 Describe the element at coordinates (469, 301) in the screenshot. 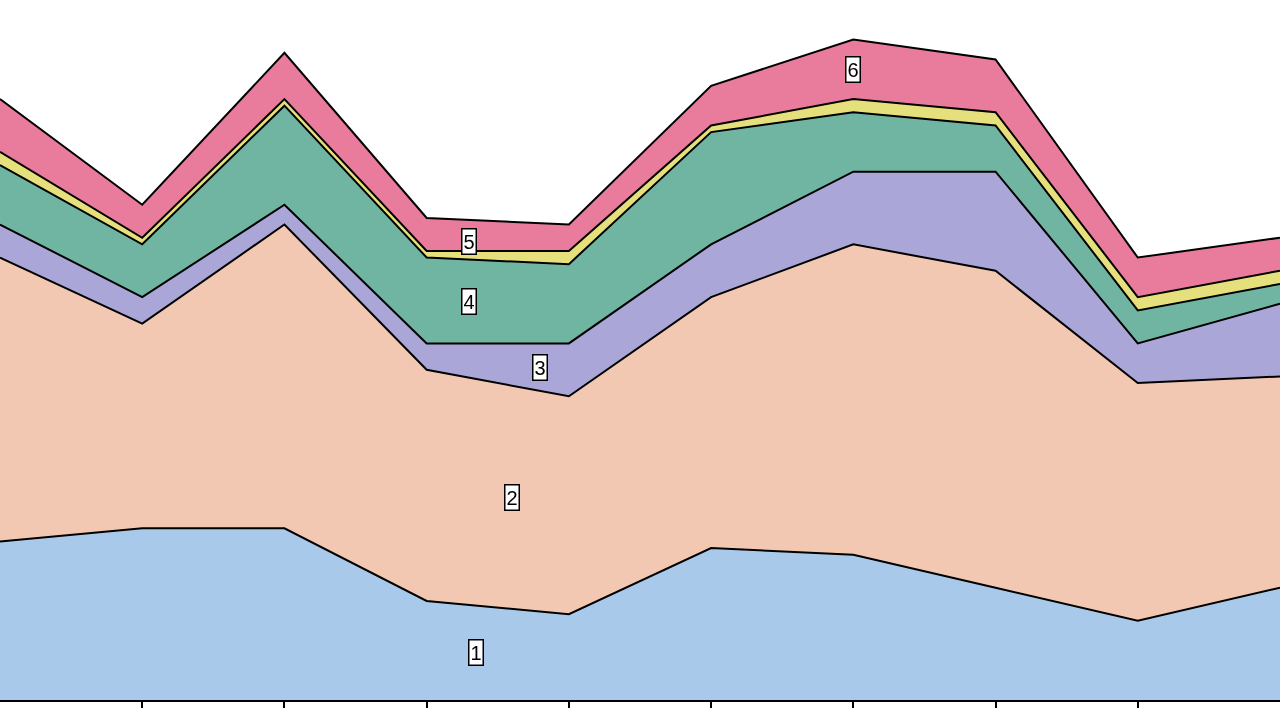

I see `series-label: 4` at that location.